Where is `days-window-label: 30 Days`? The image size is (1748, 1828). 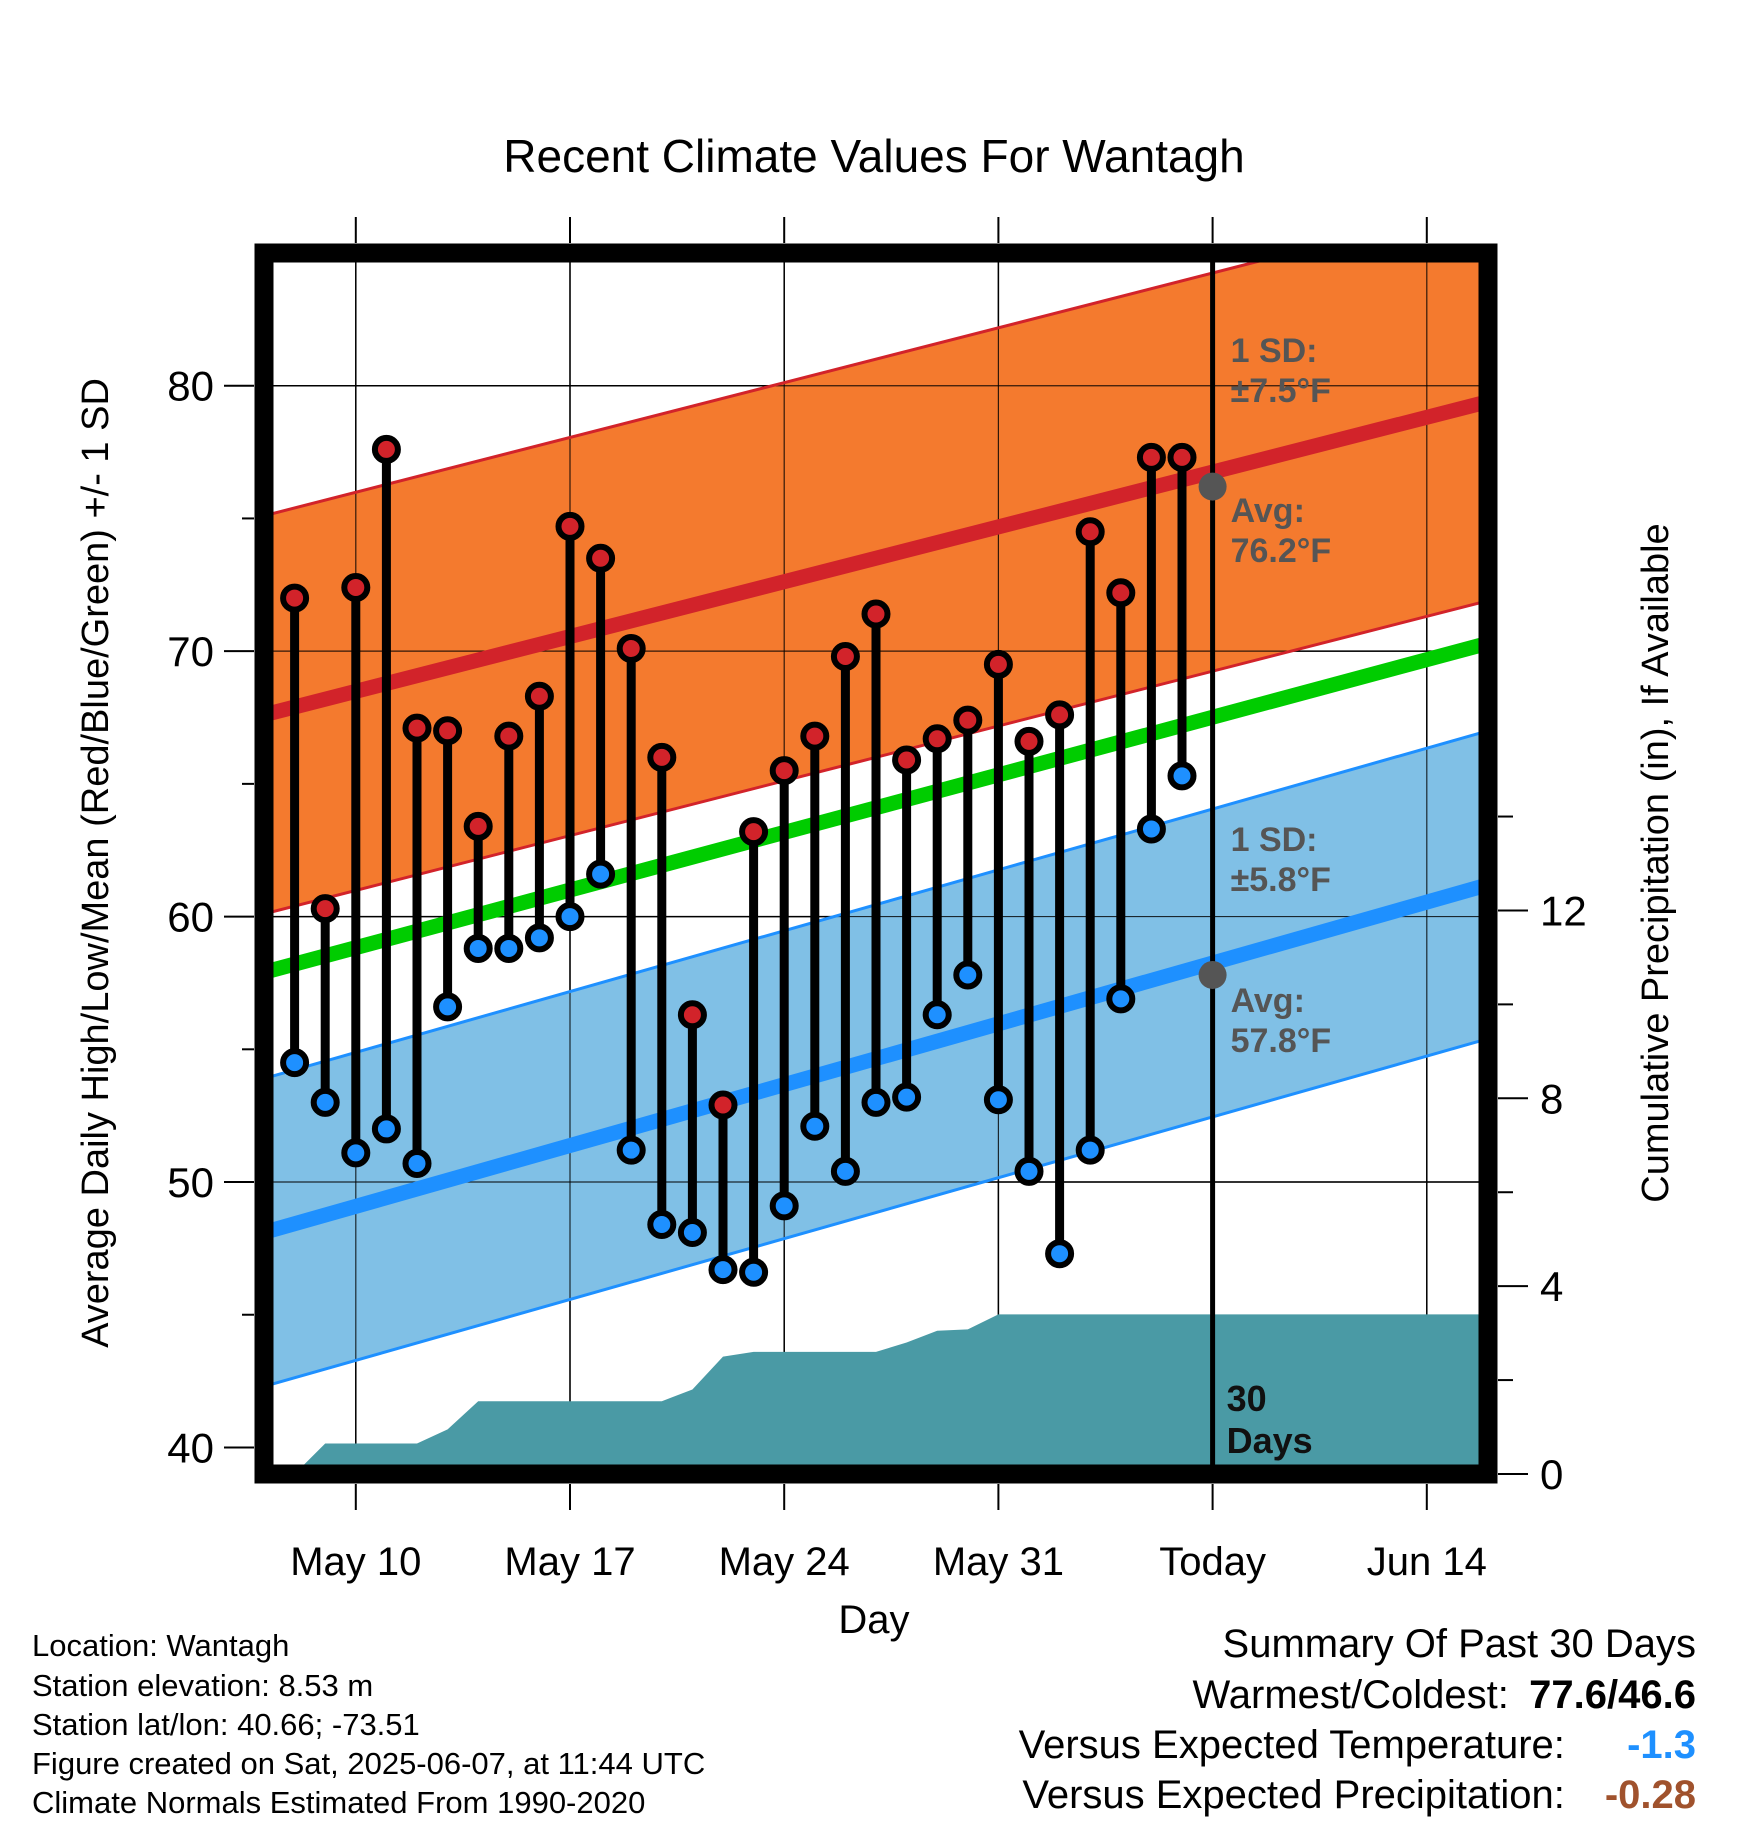
days-window-label: 30 Days is located at coordinates (1270, 1419).